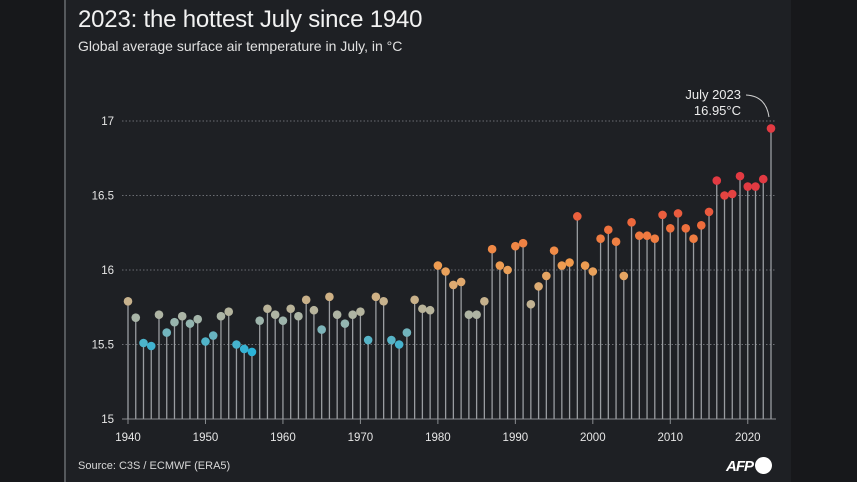  I want to click on data-point-1992, so click(531, 304).